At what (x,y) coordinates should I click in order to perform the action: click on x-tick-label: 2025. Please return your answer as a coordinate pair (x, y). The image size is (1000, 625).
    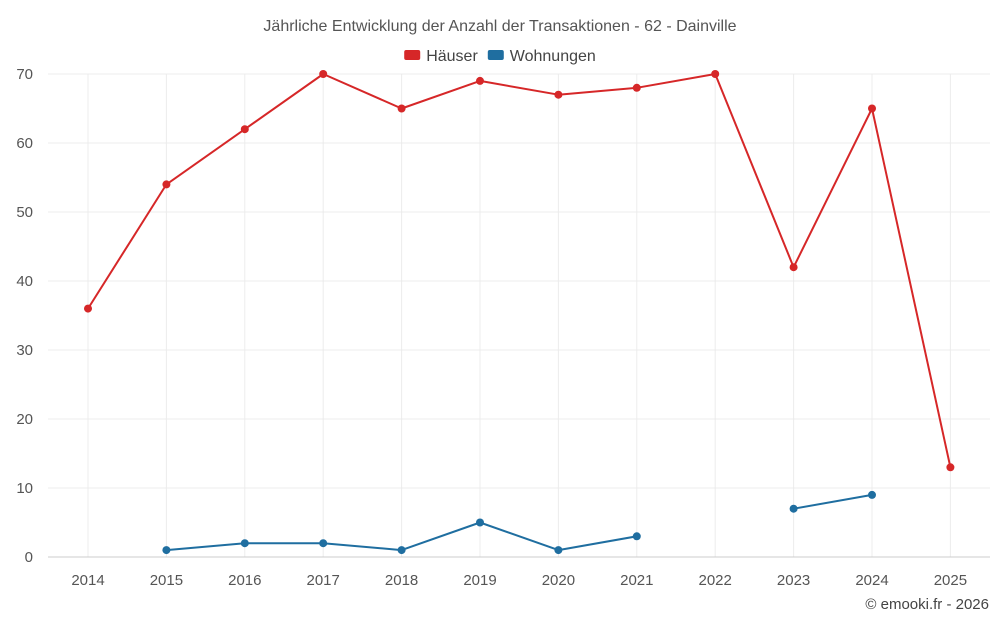
    Looking at the image, I should click on (950, 580).